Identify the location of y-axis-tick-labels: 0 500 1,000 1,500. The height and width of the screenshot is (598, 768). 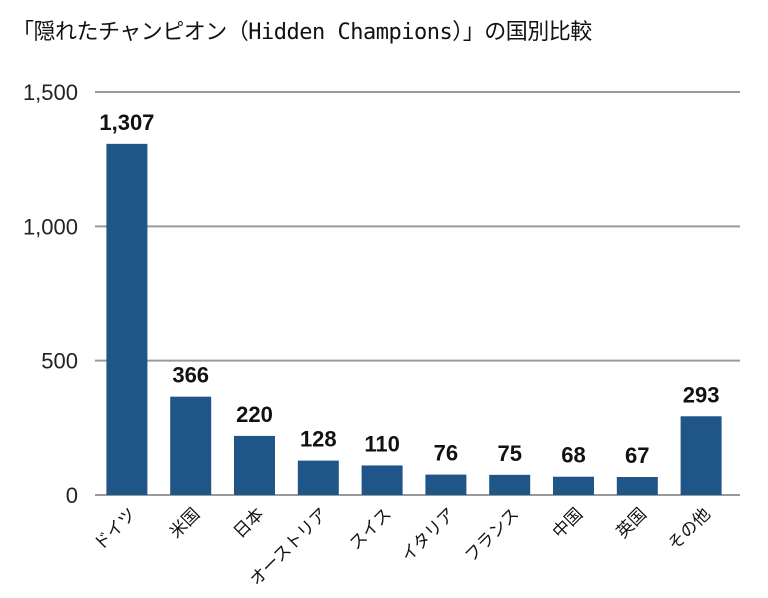
(50, 294).